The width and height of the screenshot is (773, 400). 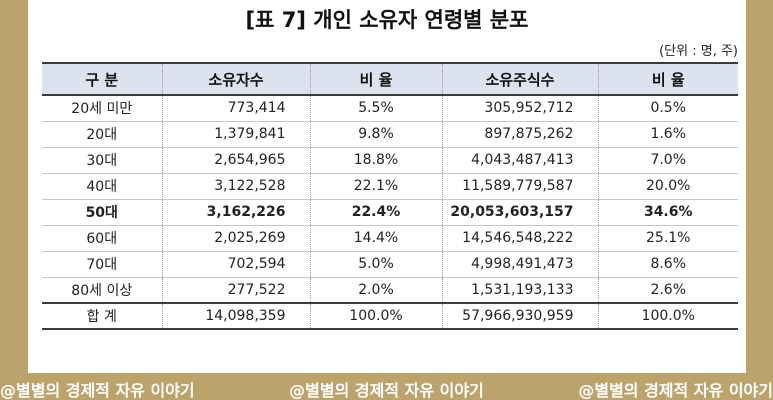 I want to click on holders-cell: 3,122,528, so click(x=235, y=186).